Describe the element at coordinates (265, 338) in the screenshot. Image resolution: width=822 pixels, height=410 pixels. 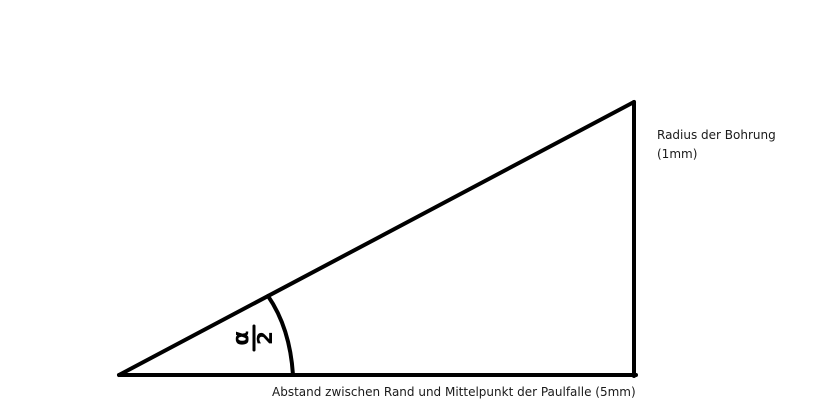
I see `angle-divisor: 2` at that location.